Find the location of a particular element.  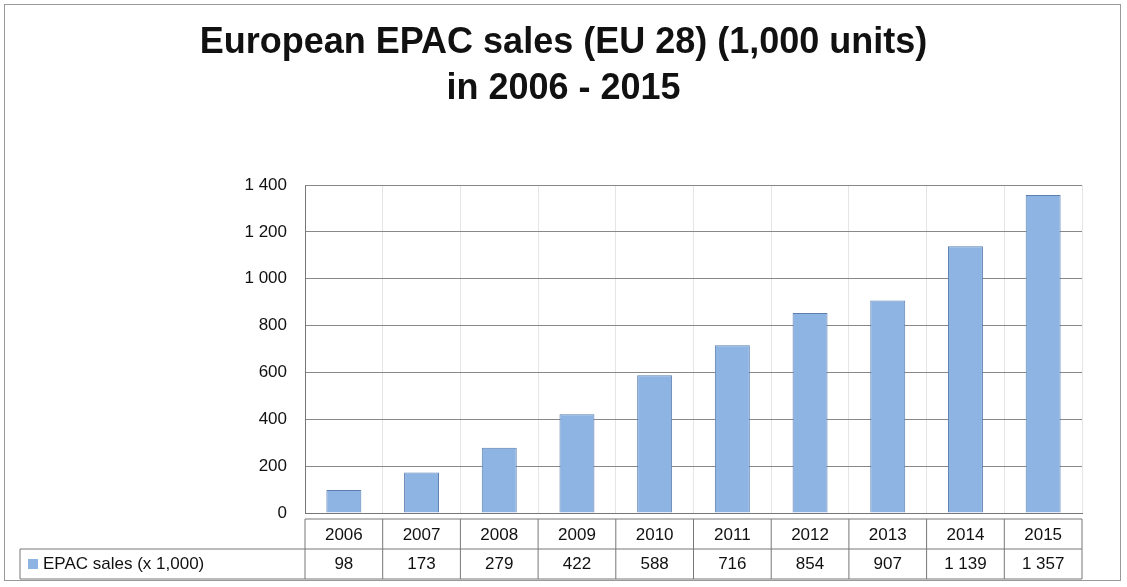

chart-title: European EPAC sales (EU 28) (1,000 units) in 2006 - 2015 is located at coordinates (563, 64).